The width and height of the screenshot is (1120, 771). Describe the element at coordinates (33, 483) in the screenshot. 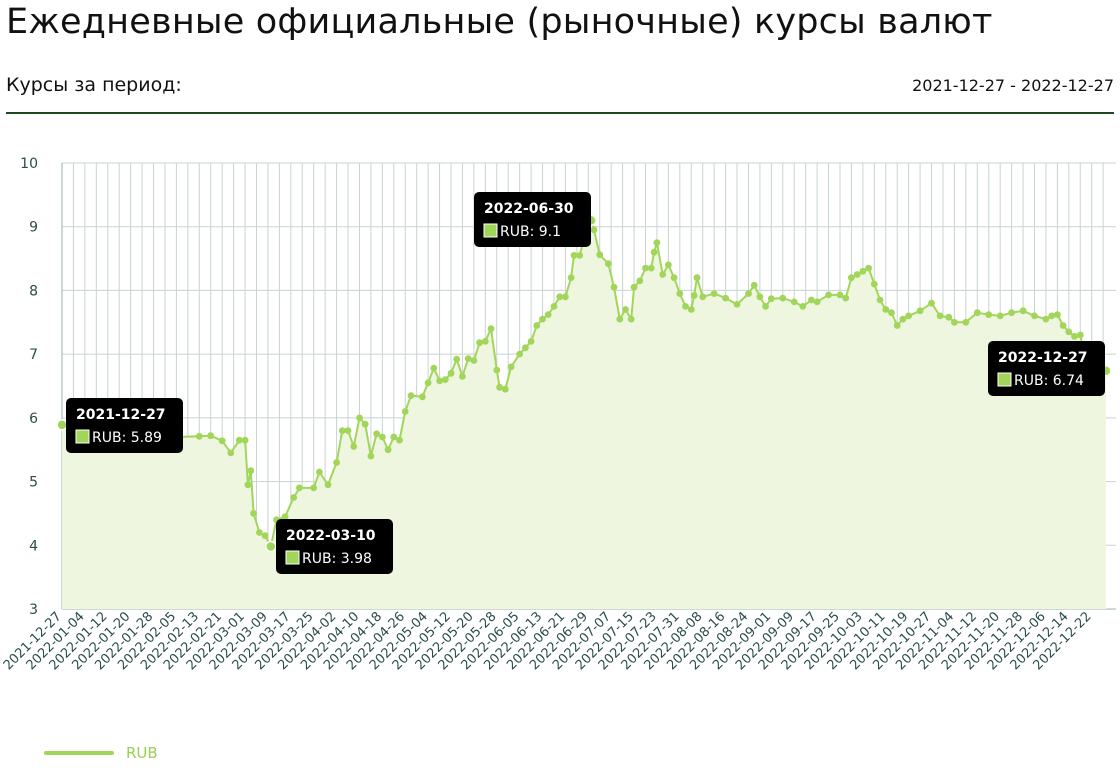

I see `y-tick-label: 5` at that location.